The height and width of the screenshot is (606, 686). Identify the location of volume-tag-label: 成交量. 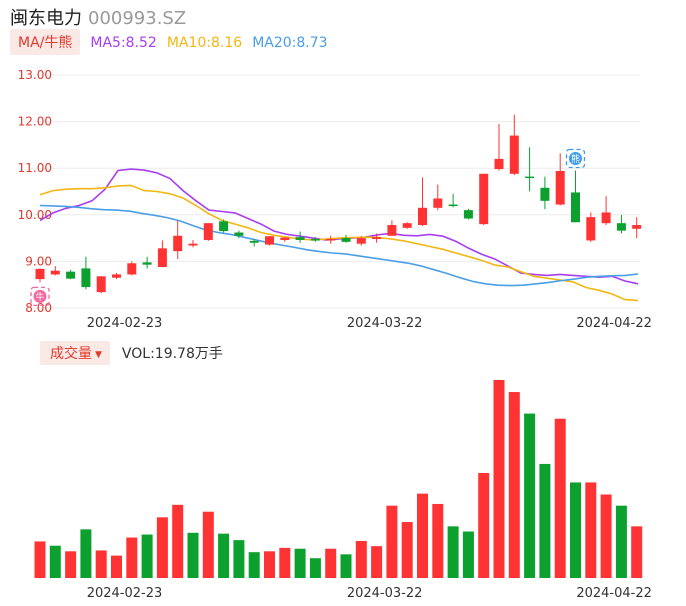
(71, 354).